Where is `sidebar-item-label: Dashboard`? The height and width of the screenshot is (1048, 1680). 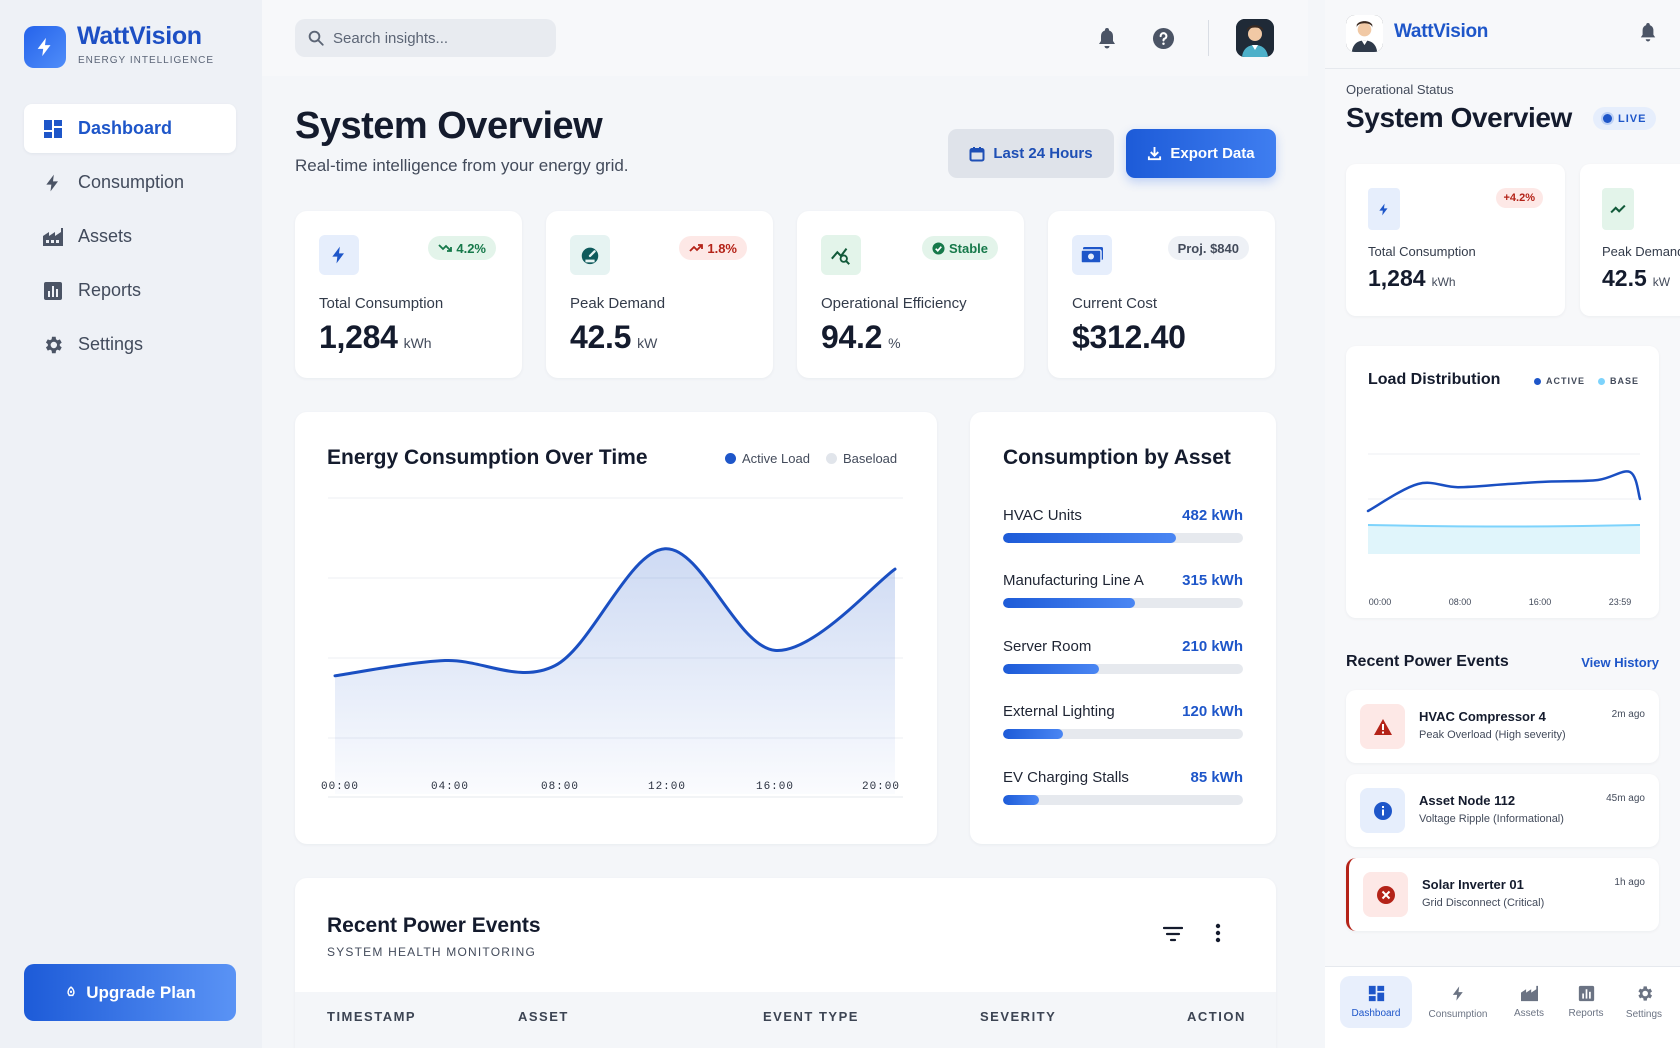 sidebar-item-label: Dashboard is located at coordinates (125, 128).